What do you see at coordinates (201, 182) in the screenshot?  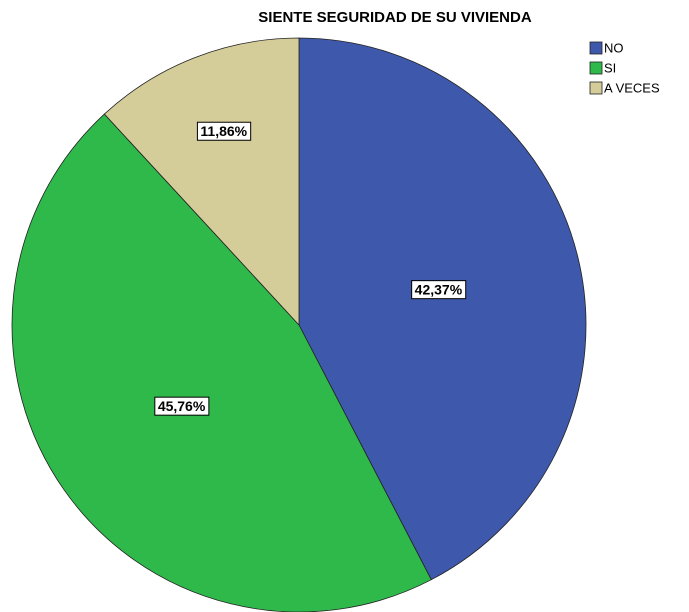 I see `pie-slice` at bounding box center [201, 182].